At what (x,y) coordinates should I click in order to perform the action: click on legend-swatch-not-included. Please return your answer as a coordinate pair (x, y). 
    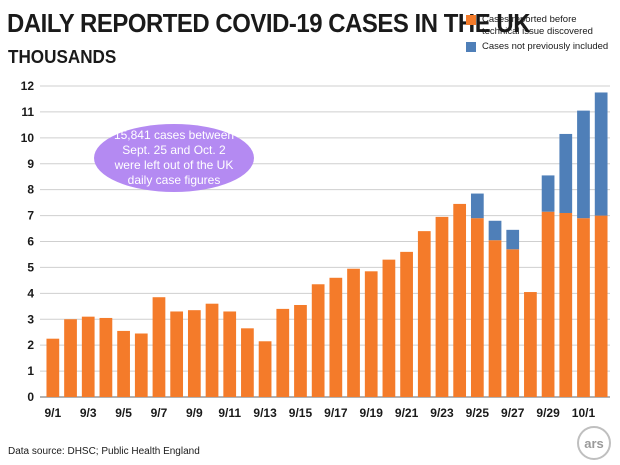
    Looking at the image, I should click on (471, 47).